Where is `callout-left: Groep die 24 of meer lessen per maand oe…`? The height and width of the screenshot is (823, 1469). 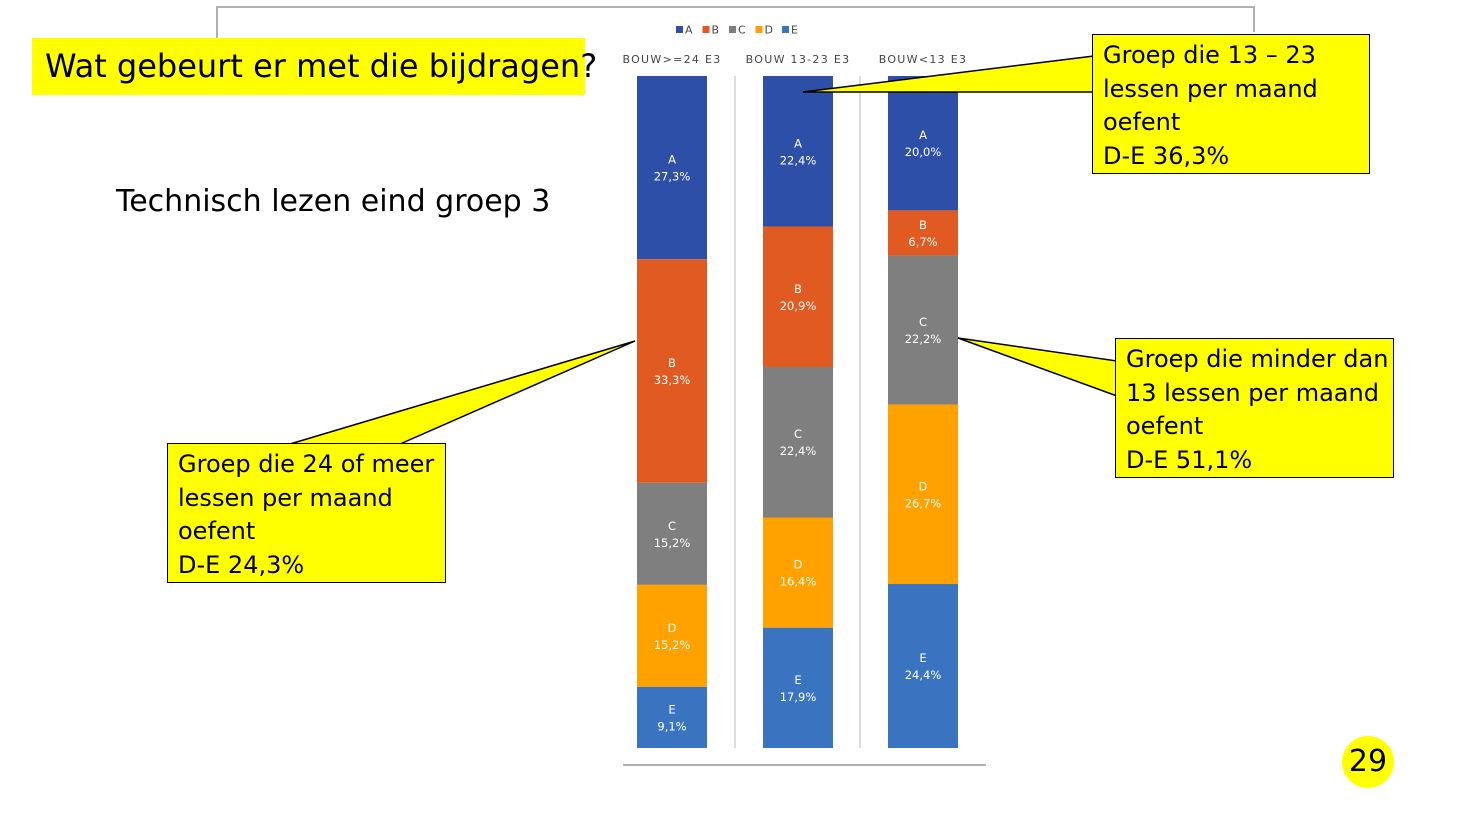 callout-left: Groep die 24 of meer lessen per maand oe… is located at coordinates (306, 513).